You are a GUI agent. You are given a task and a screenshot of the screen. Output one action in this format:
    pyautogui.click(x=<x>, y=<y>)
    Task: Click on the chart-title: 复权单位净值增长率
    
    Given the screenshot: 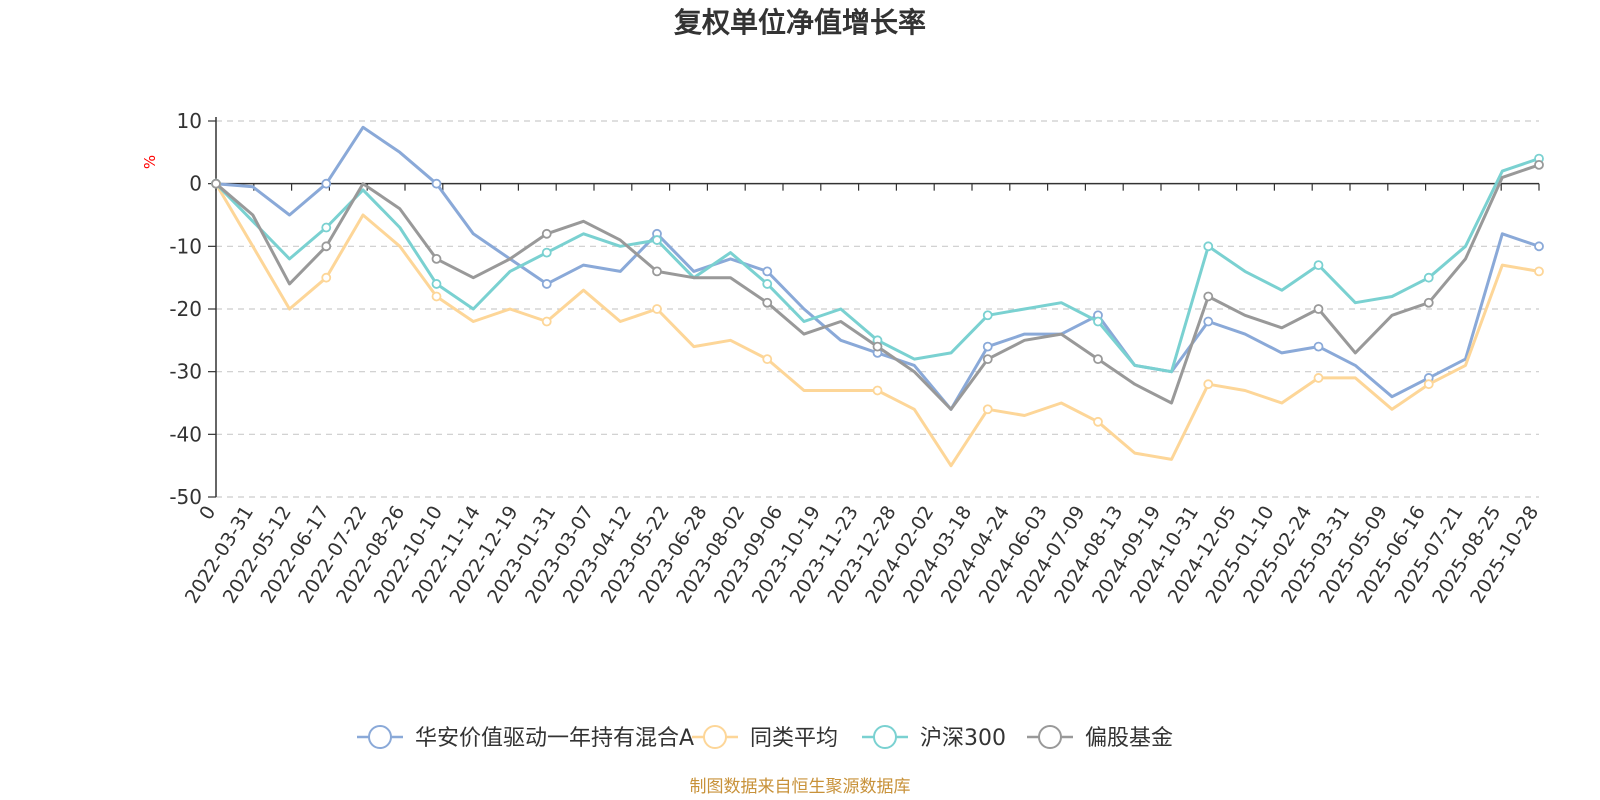 What is the action you would take?
    pyautogui.click(x=800, y=22)
    